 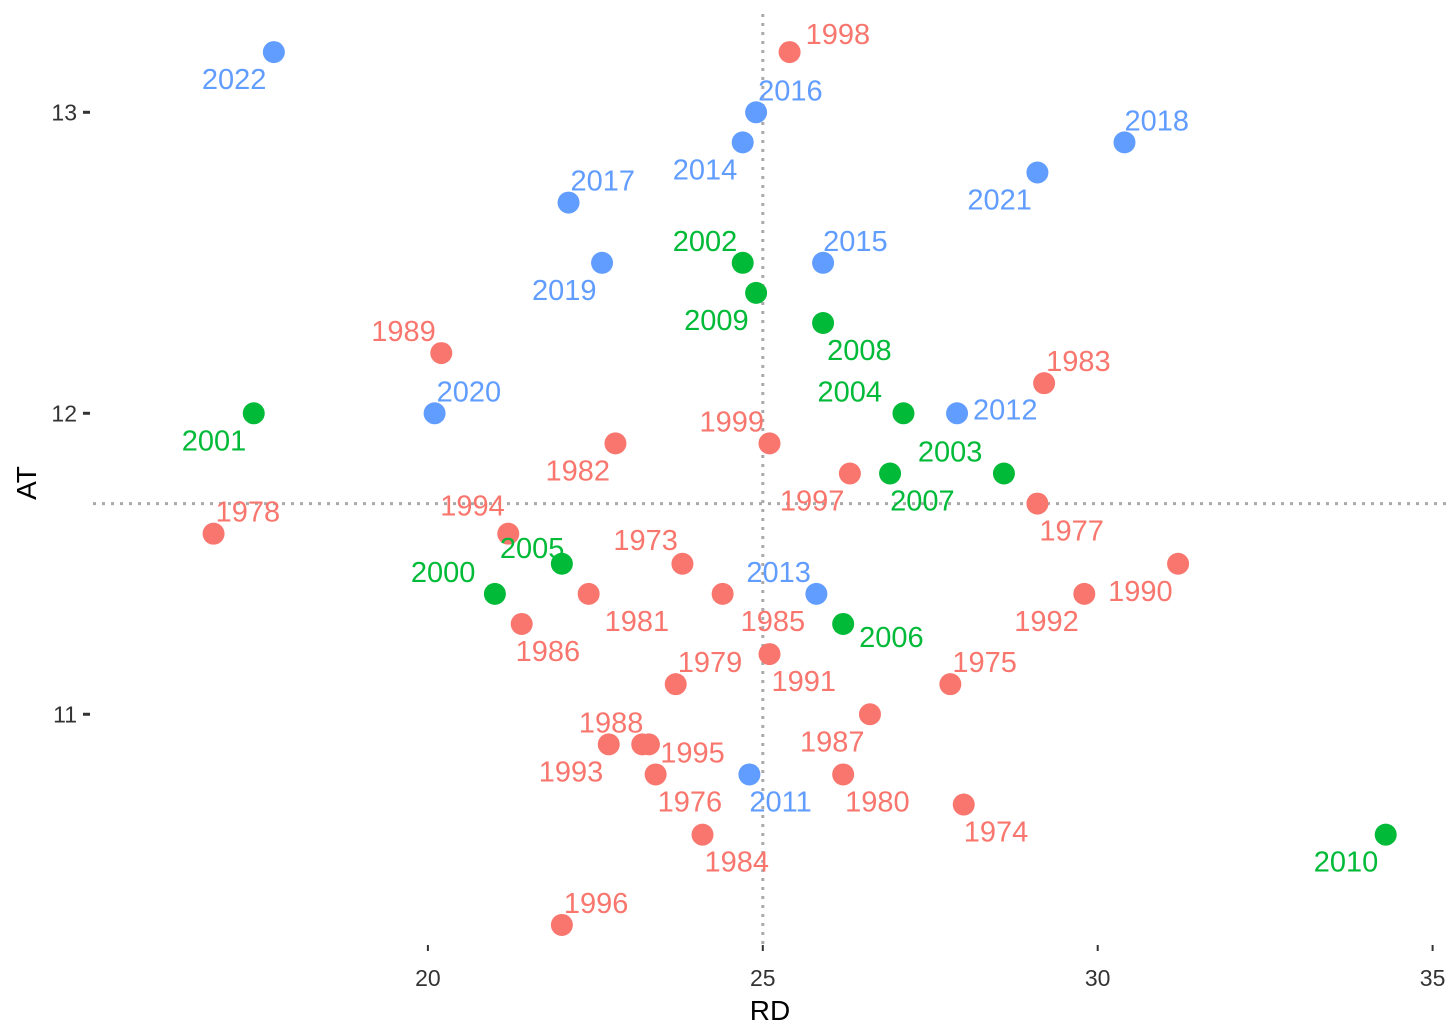 What do you see at coordinates (611, 723) in the screenshot?
I see `point-label: 1988` at bounding box center [611, 723].